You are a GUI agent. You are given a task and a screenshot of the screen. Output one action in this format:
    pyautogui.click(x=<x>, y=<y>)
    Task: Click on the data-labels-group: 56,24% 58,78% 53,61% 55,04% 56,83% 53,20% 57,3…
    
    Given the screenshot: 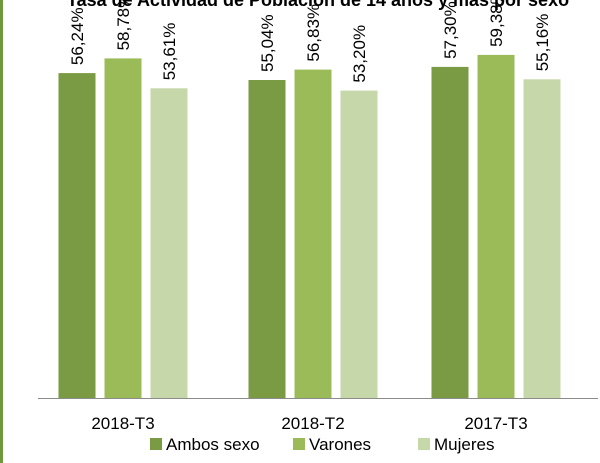 What is the action you would take?
    pyautogui.click(x=310, y=41)
    